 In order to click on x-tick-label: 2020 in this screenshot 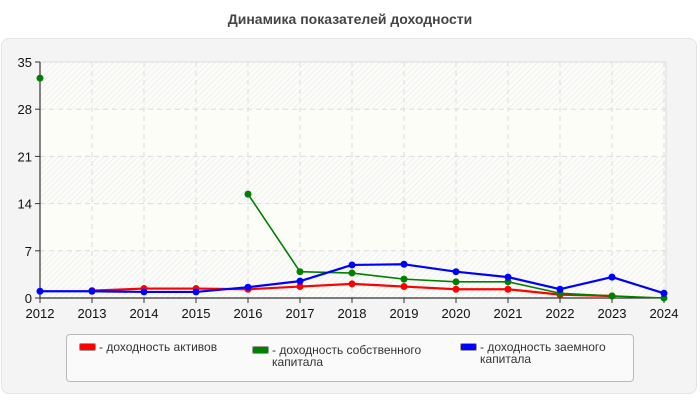, I will do `click(456, 313)`.